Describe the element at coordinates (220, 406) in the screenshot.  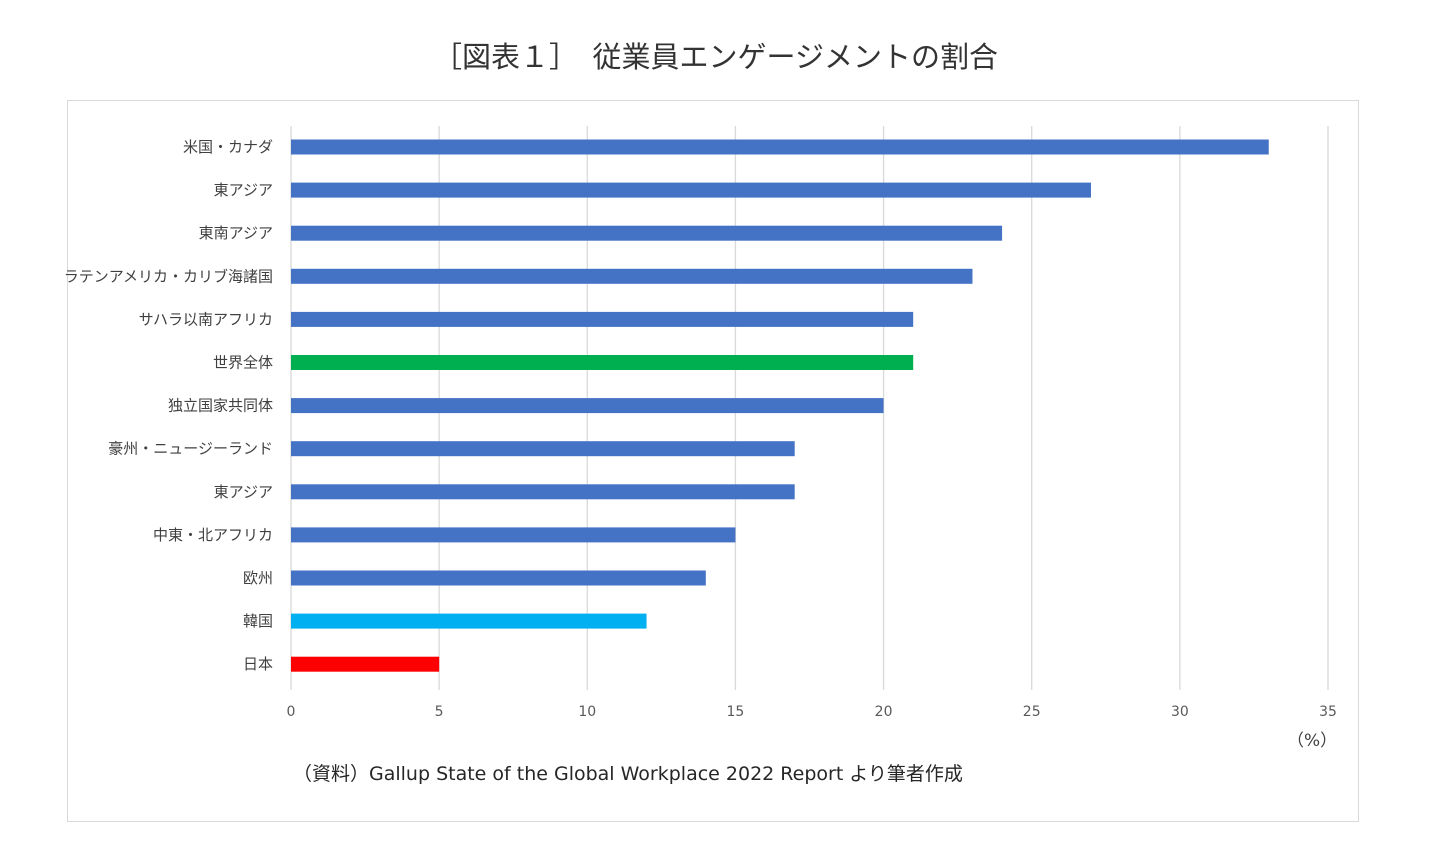
I see `category-label: 独立国家共同体` at that location.